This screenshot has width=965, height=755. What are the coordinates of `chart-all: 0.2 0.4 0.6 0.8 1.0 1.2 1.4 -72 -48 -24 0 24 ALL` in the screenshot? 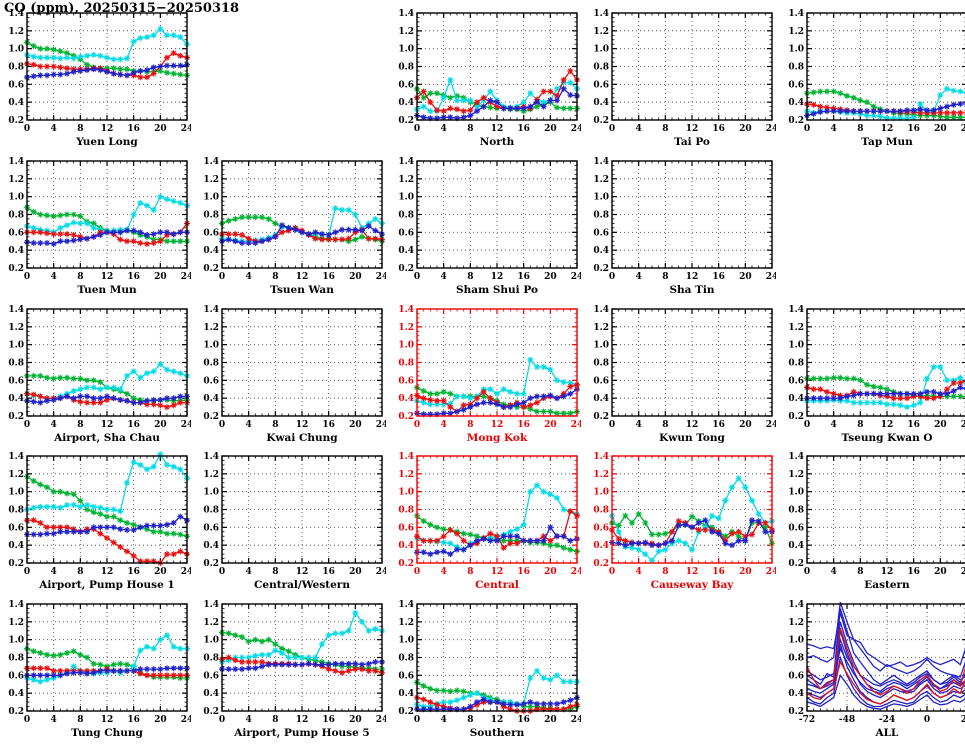 It's located at (873, 672).